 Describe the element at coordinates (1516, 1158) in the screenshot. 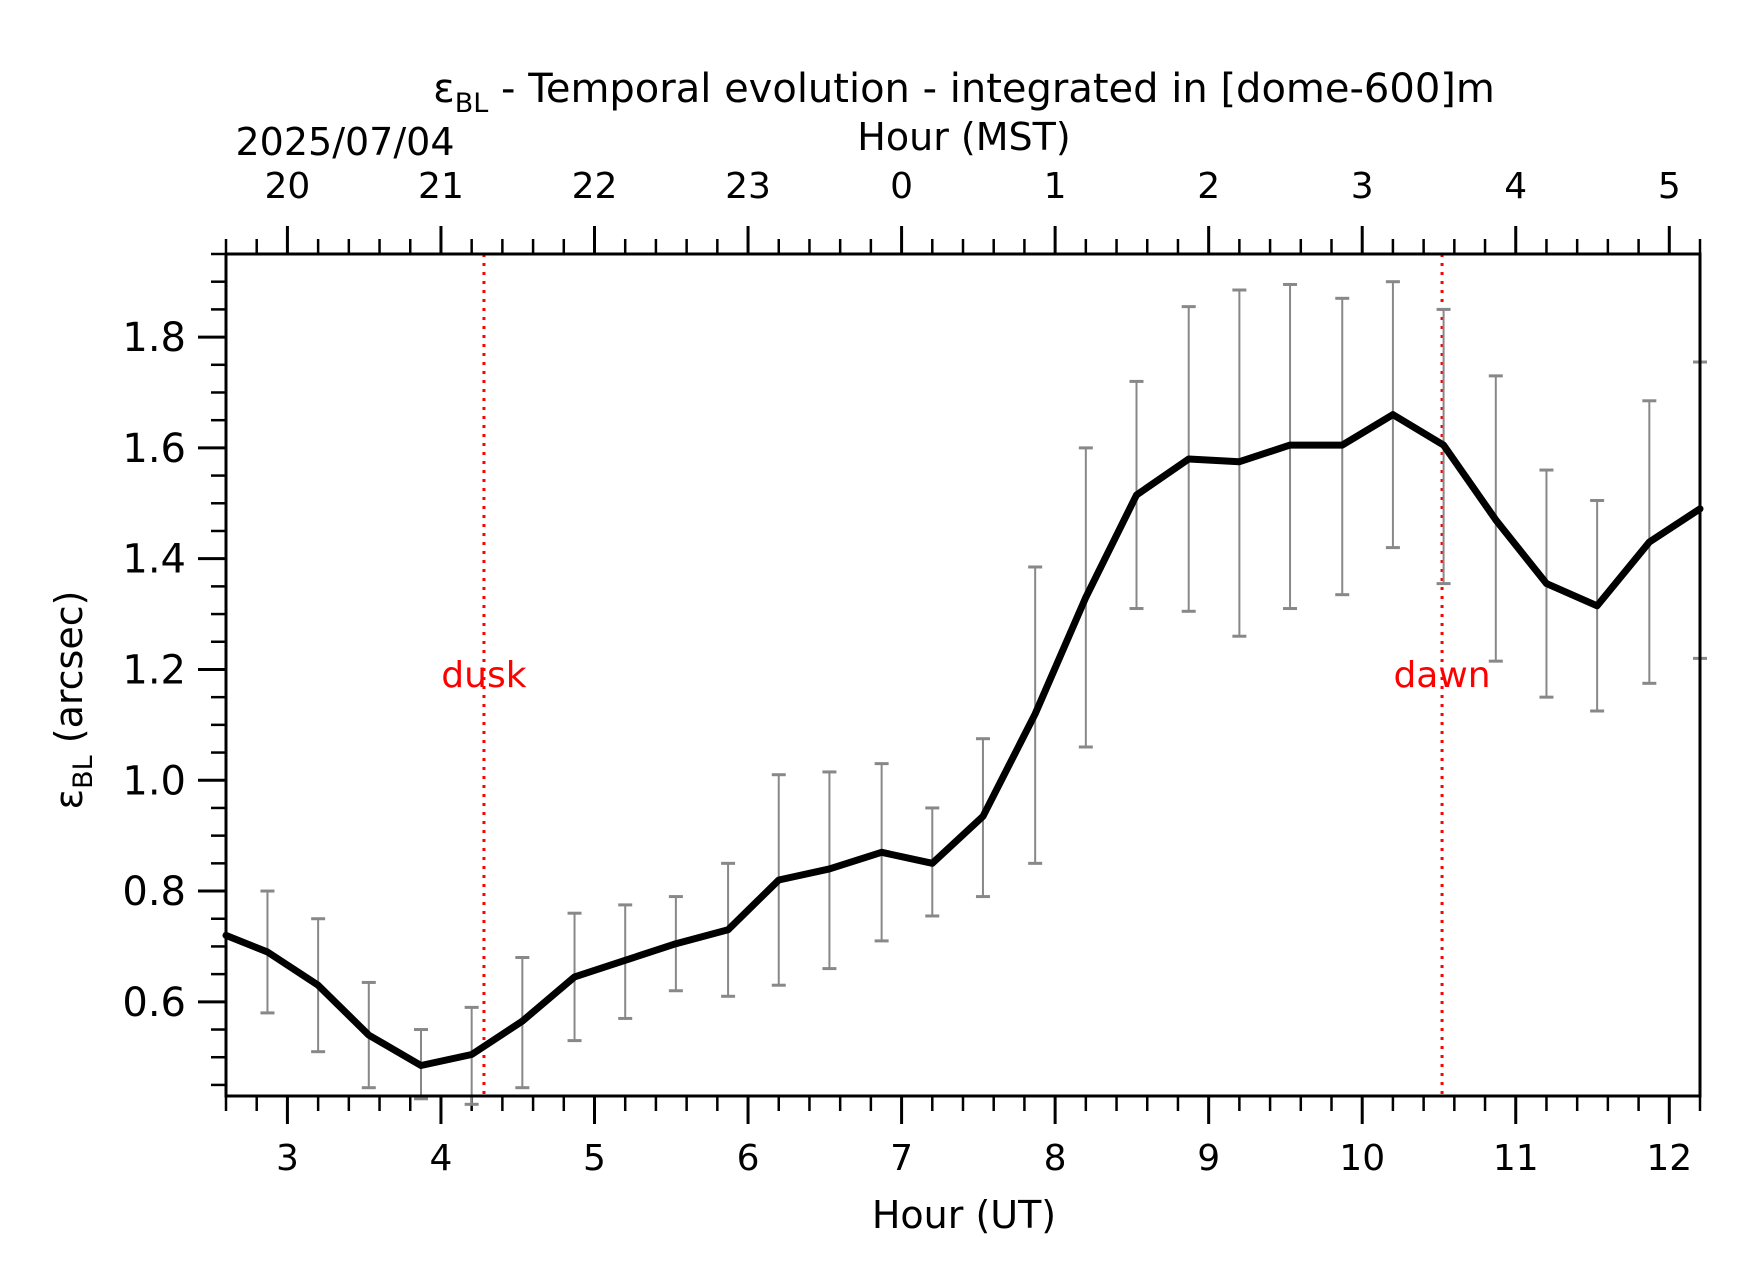

I see `x-tick-label: 11` at that location.